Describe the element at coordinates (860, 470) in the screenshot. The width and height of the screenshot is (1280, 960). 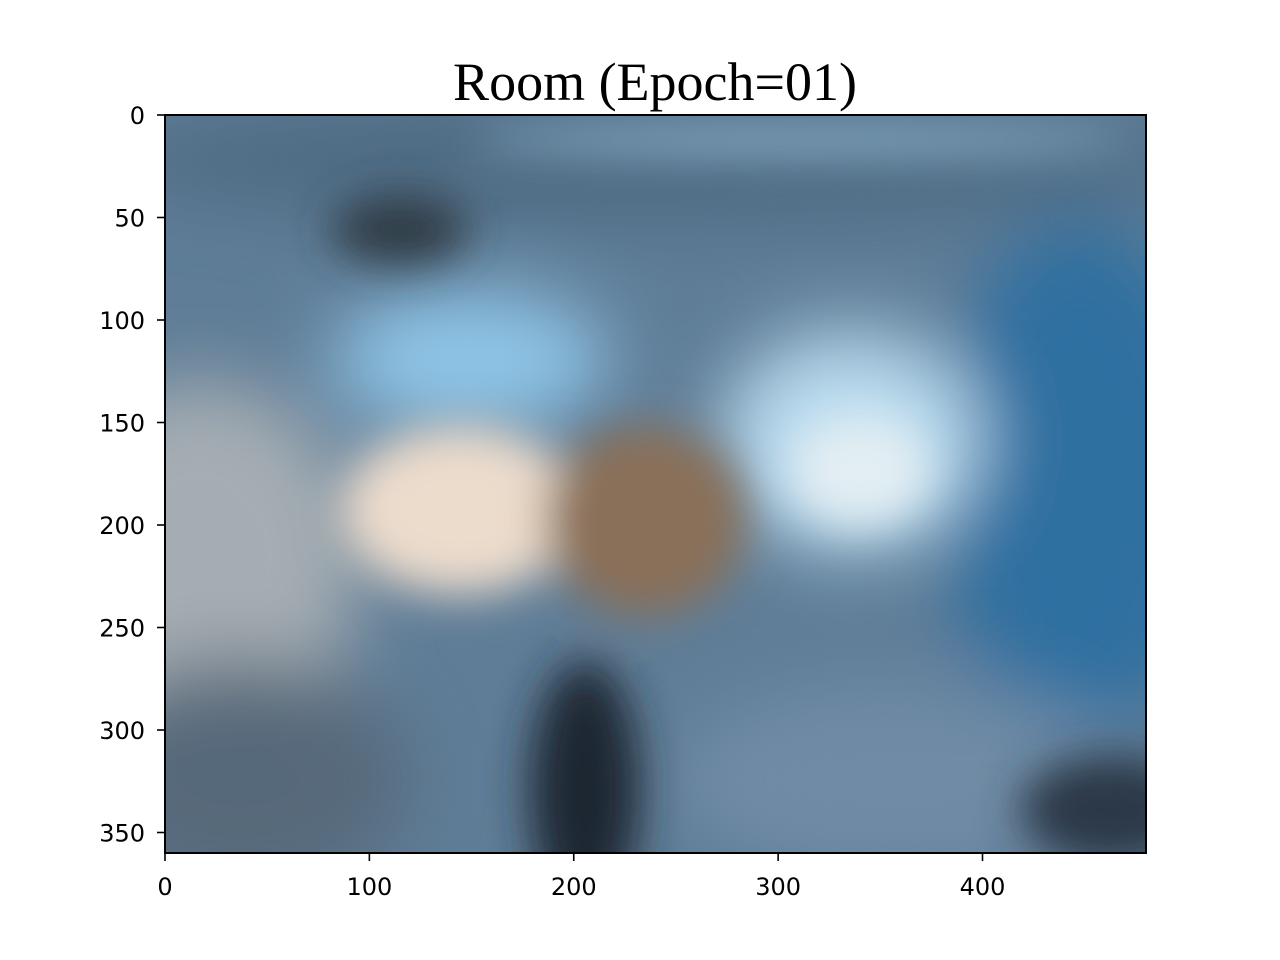
I see `heatmap-blob-bright-right` at that location.